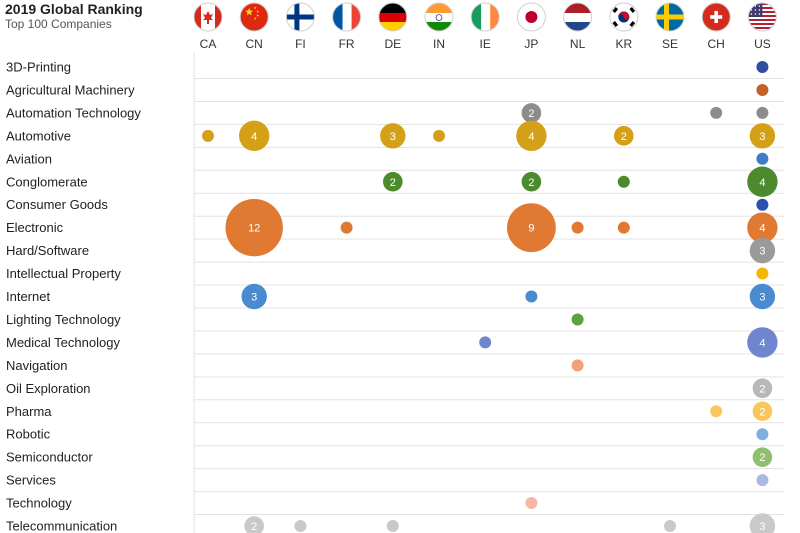 The image size is (800, 533). I want to click on bubble-telecommunication-se, so click(670, 526).